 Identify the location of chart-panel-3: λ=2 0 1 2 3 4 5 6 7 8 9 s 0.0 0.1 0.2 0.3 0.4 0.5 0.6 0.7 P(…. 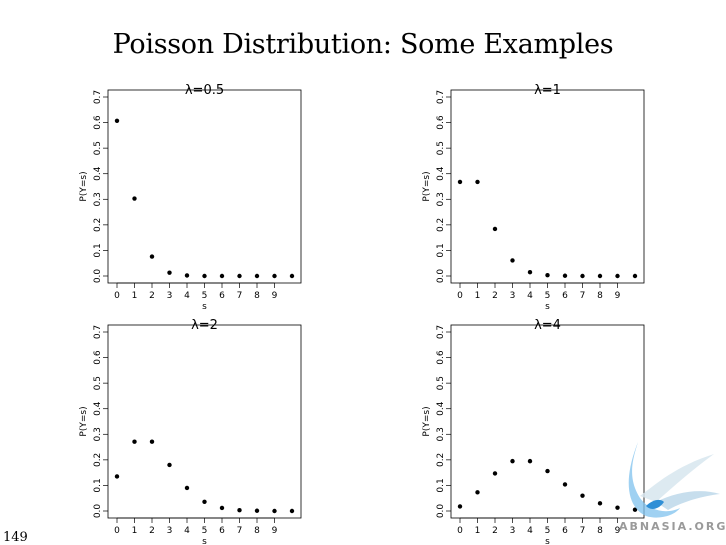
(190, 431).